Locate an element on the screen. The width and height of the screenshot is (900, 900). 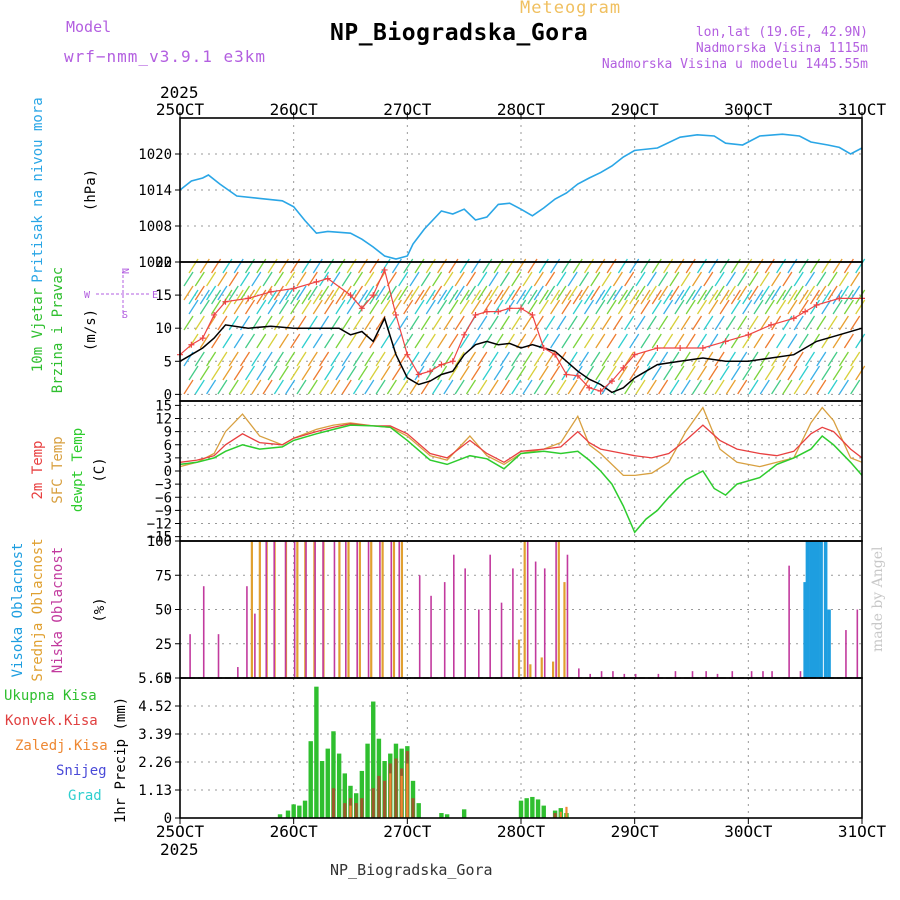
ytick-label-precip: 2.26 is located at coordinates (155, 763).